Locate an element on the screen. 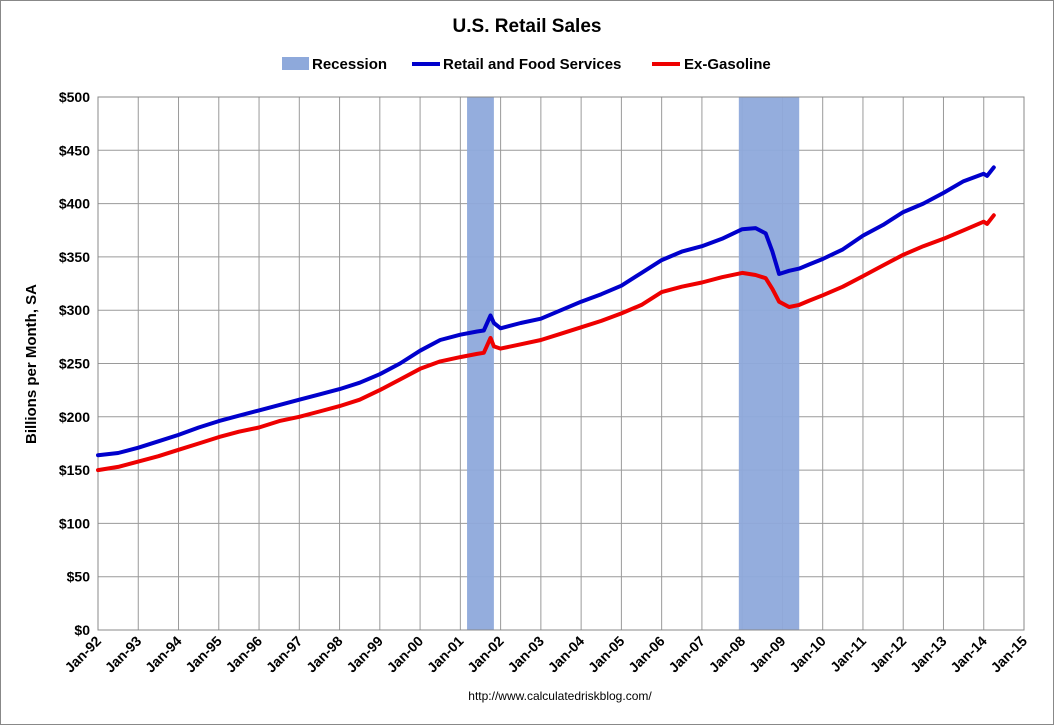 The height and width of the screenshot is (725, 1054). legend-label-ex-gasoline: Ex-Gasoline is located at coordinates (727, 64).